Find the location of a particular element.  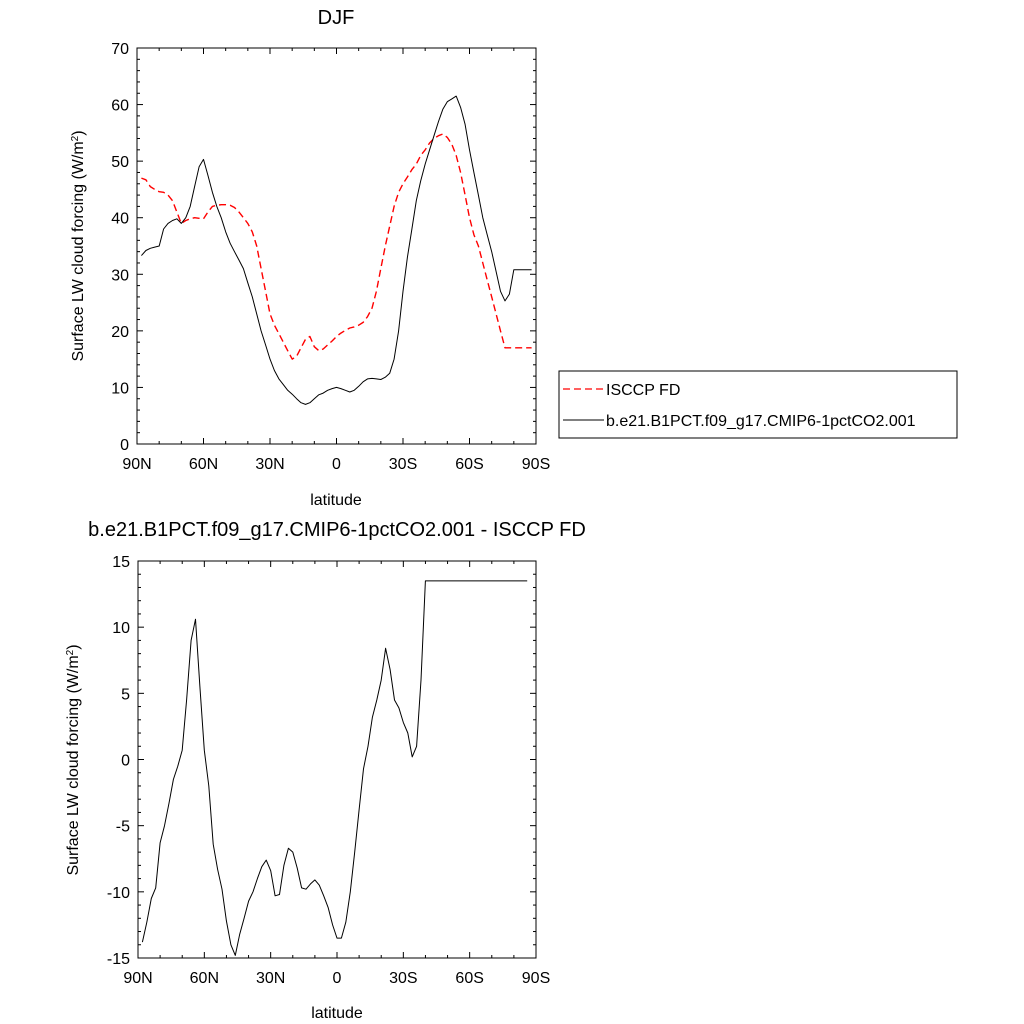

top-y-tick-label: 20 is located at coordinates (120, 332).